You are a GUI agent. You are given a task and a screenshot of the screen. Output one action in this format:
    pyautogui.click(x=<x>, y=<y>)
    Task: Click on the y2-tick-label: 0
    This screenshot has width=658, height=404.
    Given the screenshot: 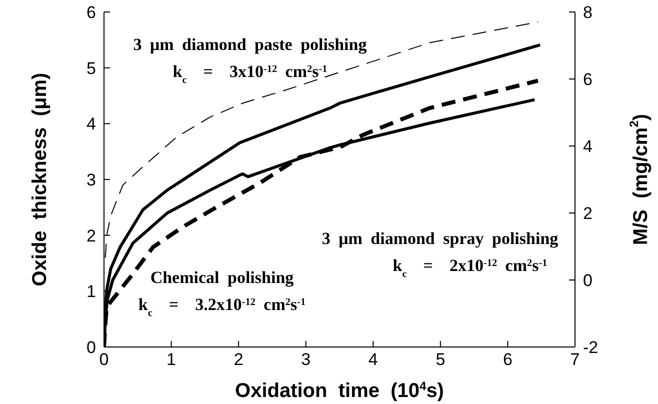 What is the action you would take?
    pyautogui.click(x=587, y=280)
    